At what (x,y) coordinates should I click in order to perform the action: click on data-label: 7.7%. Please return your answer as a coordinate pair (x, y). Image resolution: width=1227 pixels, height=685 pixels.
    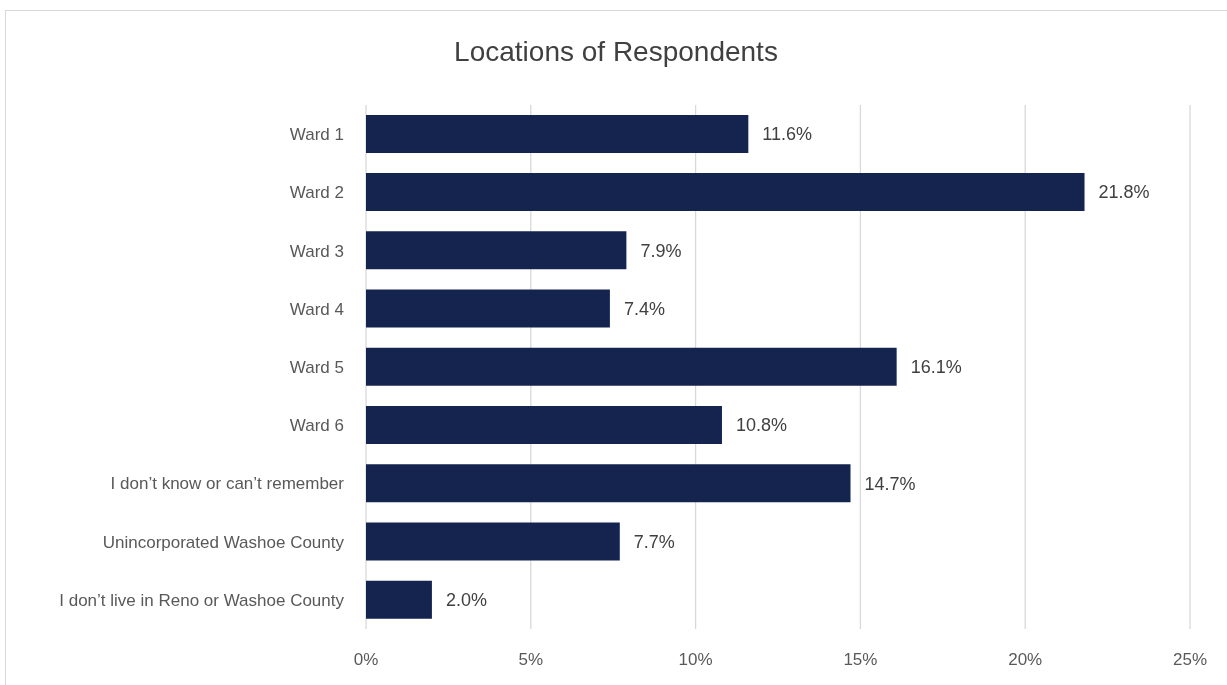
    Looking at the image, I should click on (654, 541).